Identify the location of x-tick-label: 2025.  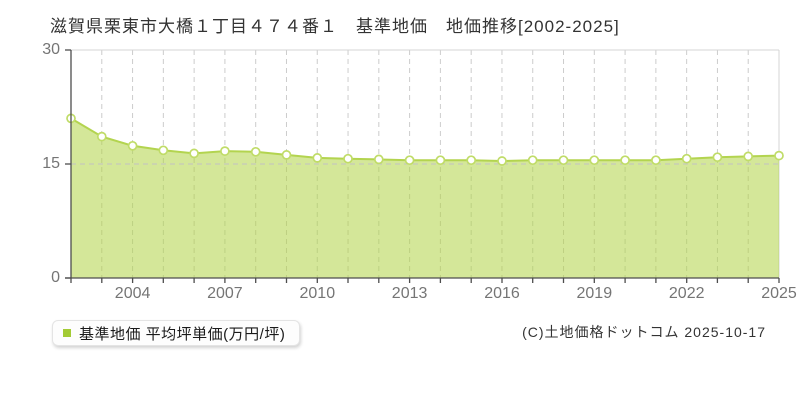
(779, 293).